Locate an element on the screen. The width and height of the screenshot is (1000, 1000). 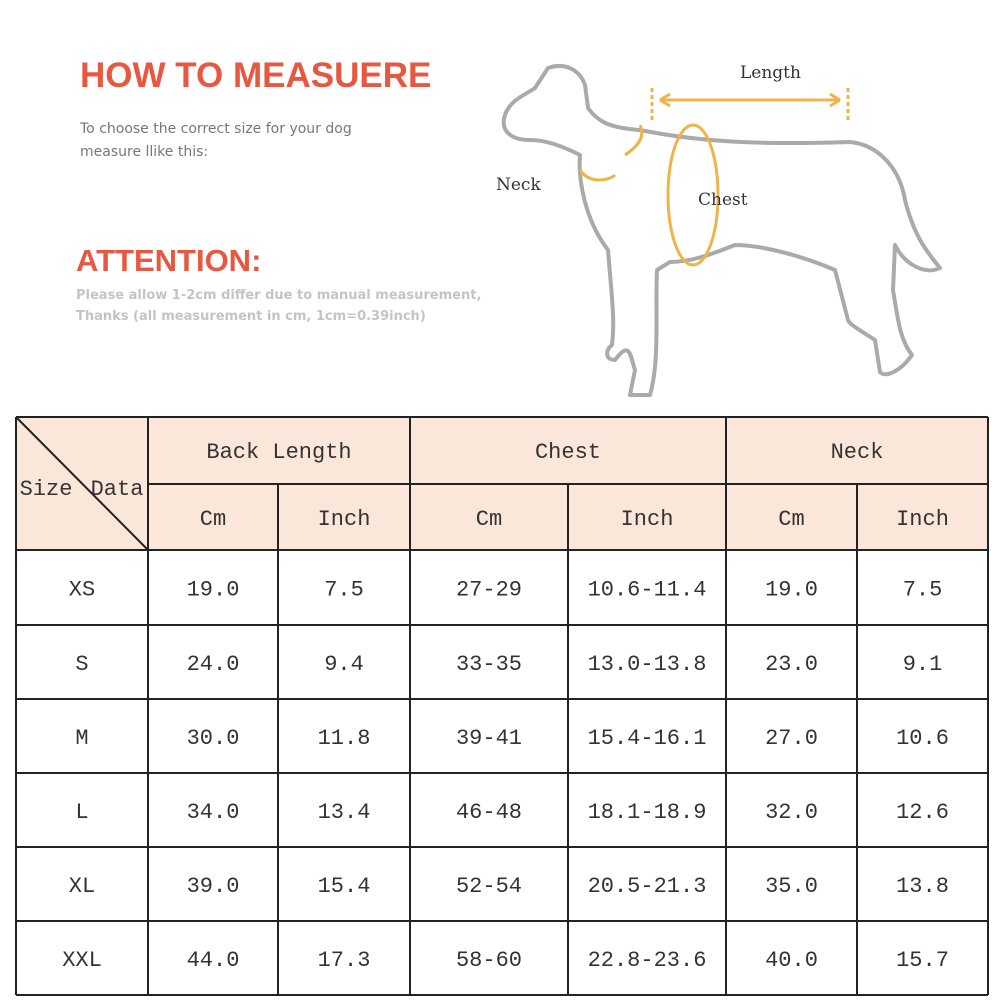
cell-value: 11.8 is located at coordinates (344, 738).